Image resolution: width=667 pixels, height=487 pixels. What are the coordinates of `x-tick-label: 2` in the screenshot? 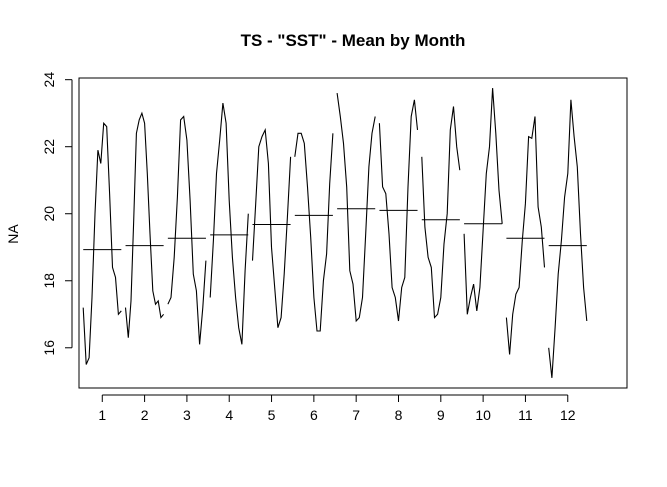 It's located at (145, 415).